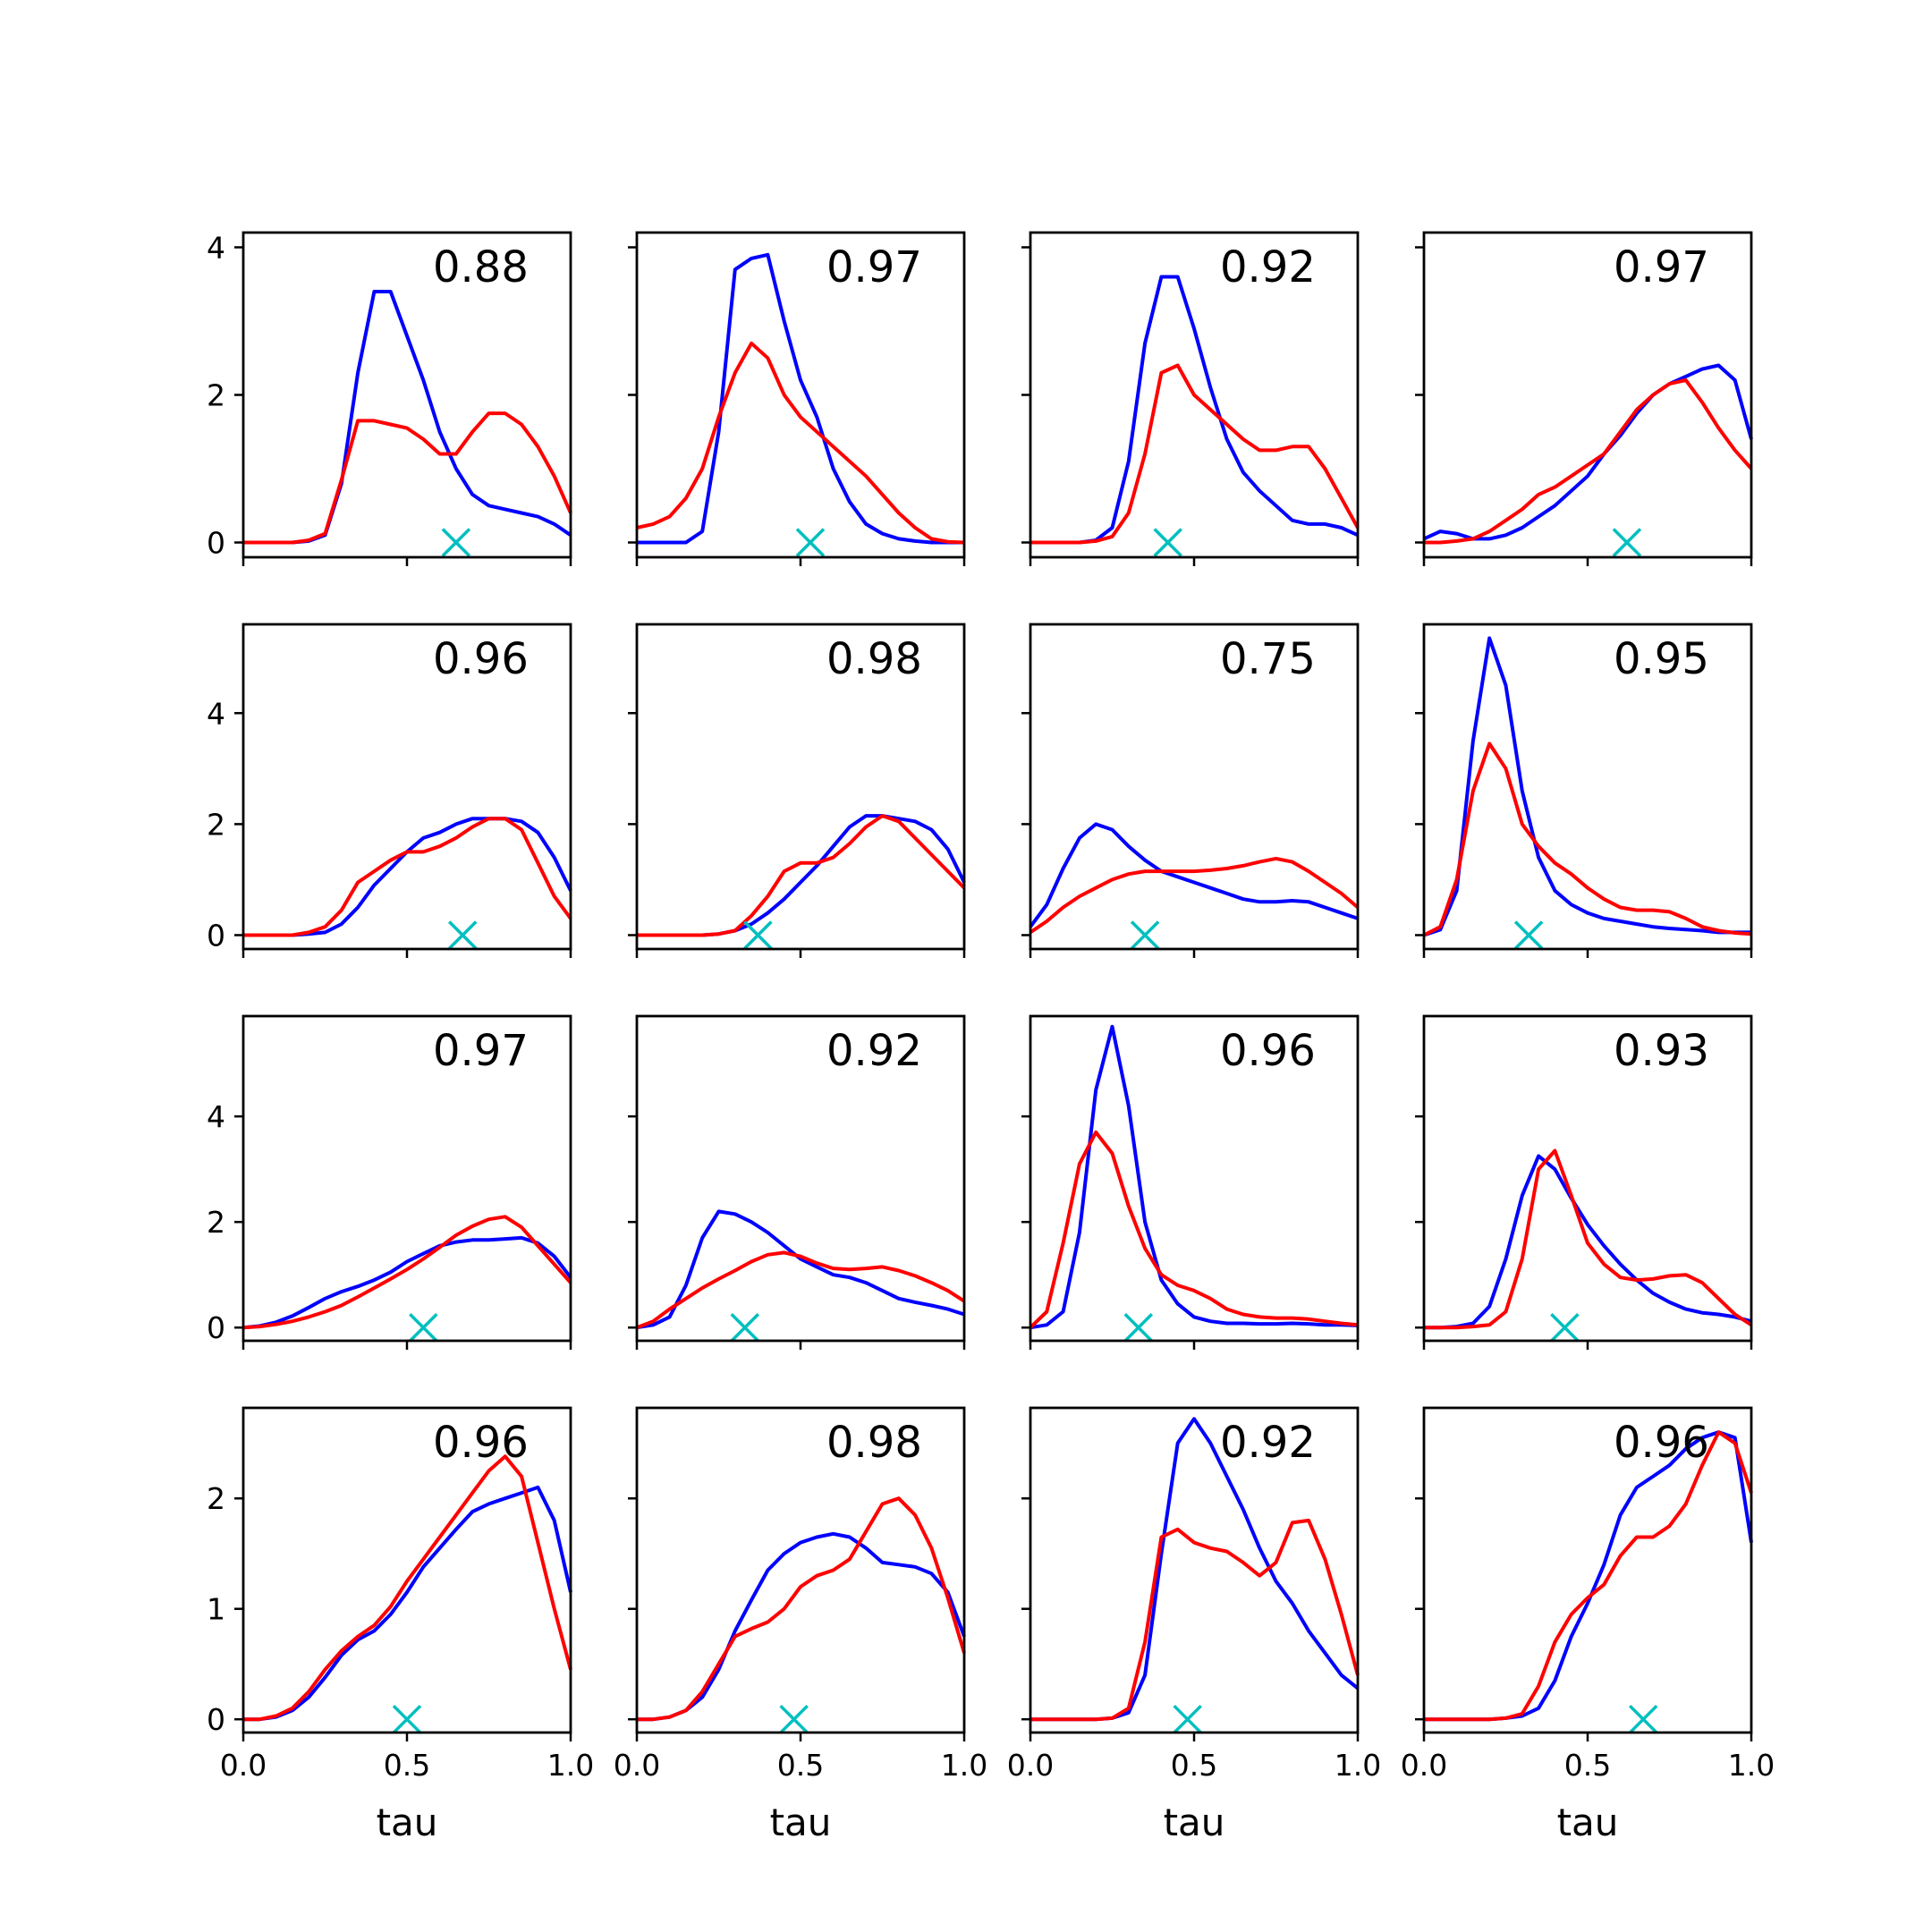 The image size is (1932, 1932). Describe the element at coordinates (1268, 659) in the screenshot. I see `panel-value-label: 0.75` at that location.